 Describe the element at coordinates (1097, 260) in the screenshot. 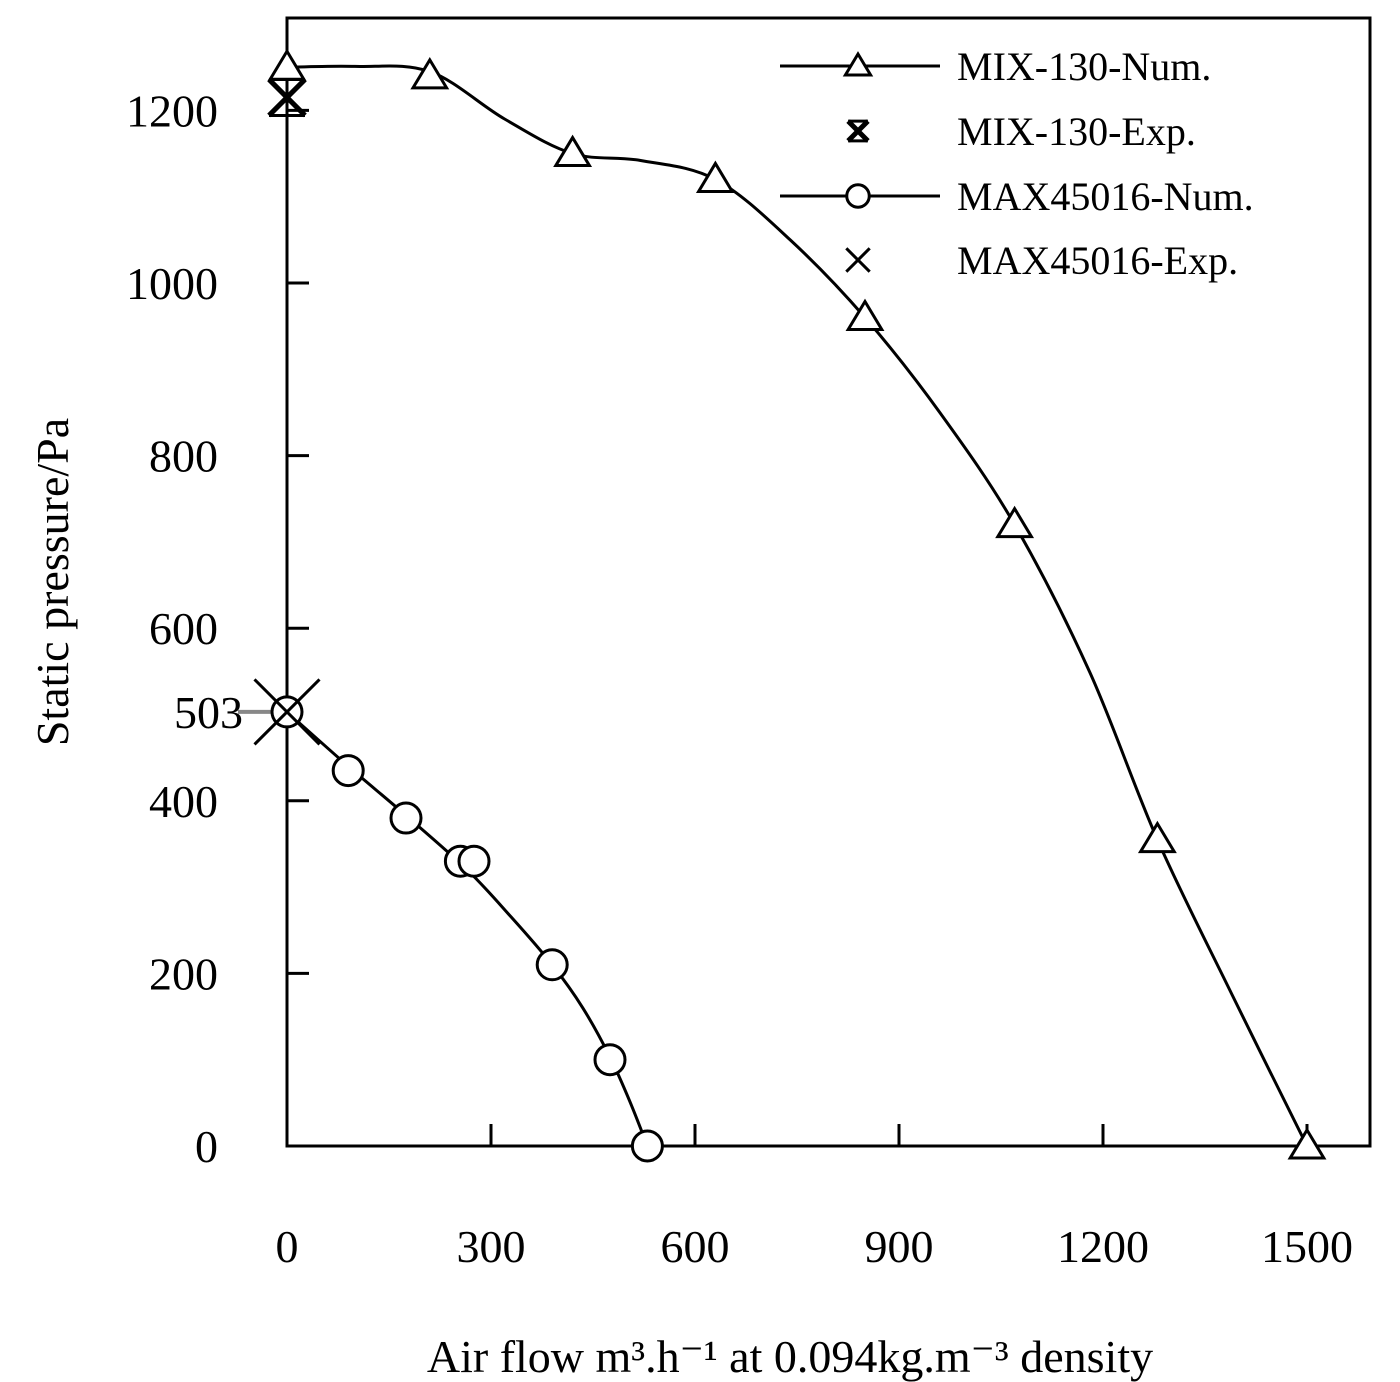

I see `legend-label-max45016-exp: MAX45016-Exp.` at that location.